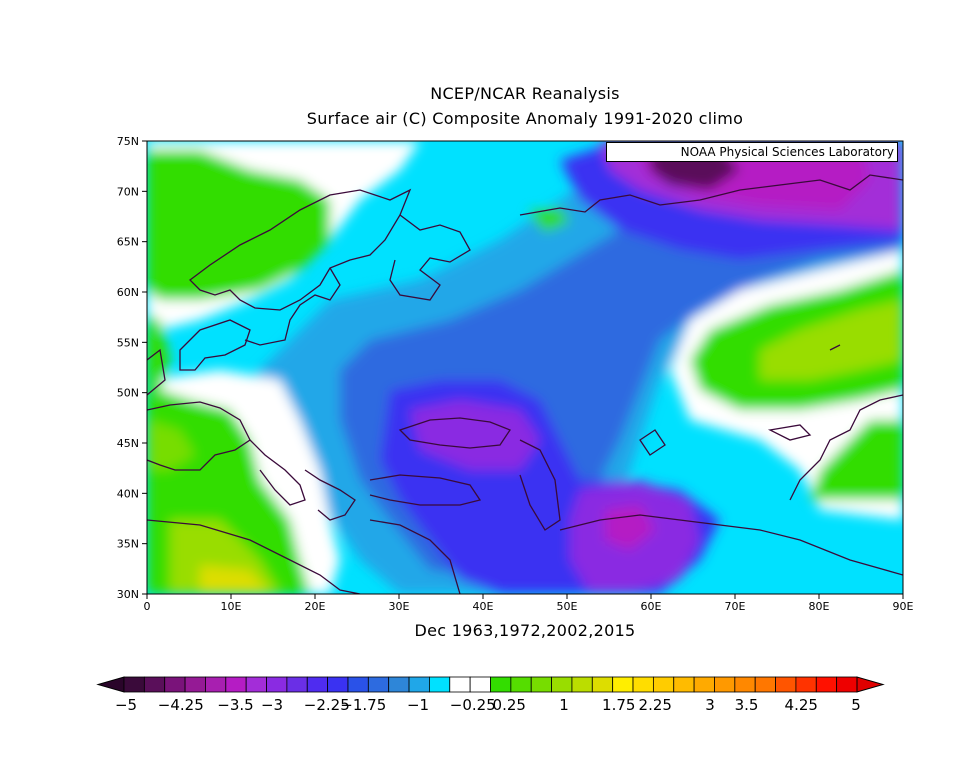  What do you see at coordinates (110, 684) in the screenshot?
I see `colorbar-min-arrow` at bounding box center [110, 684].